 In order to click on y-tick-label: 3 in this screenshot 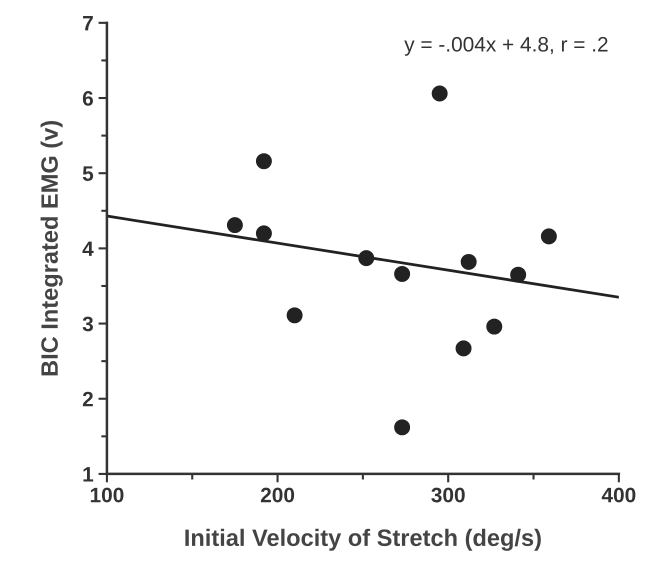, I will do `click(87, 324)`.